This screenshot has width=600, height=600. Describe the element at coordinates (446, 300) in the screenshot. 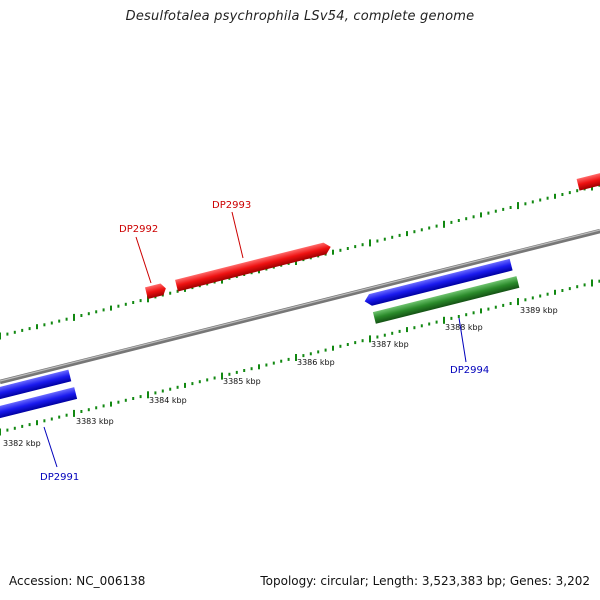

I see `gene-arrow-dp2994` at that location.